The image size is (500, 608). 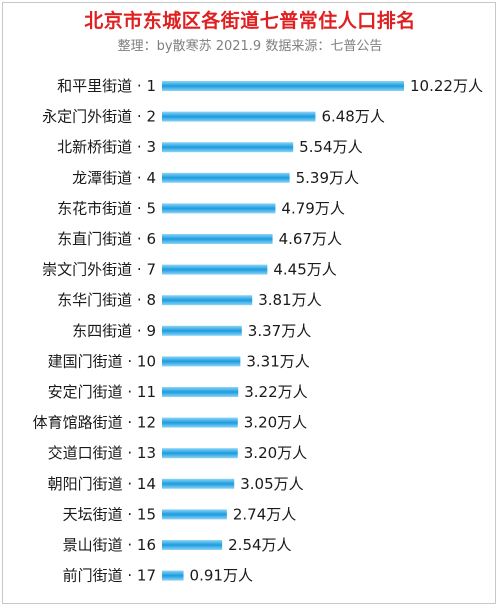 What do you see at coordinates (275, 392) in the screenshot?
I see `value-label: 3.22万人` at bounding box center [275, 392].